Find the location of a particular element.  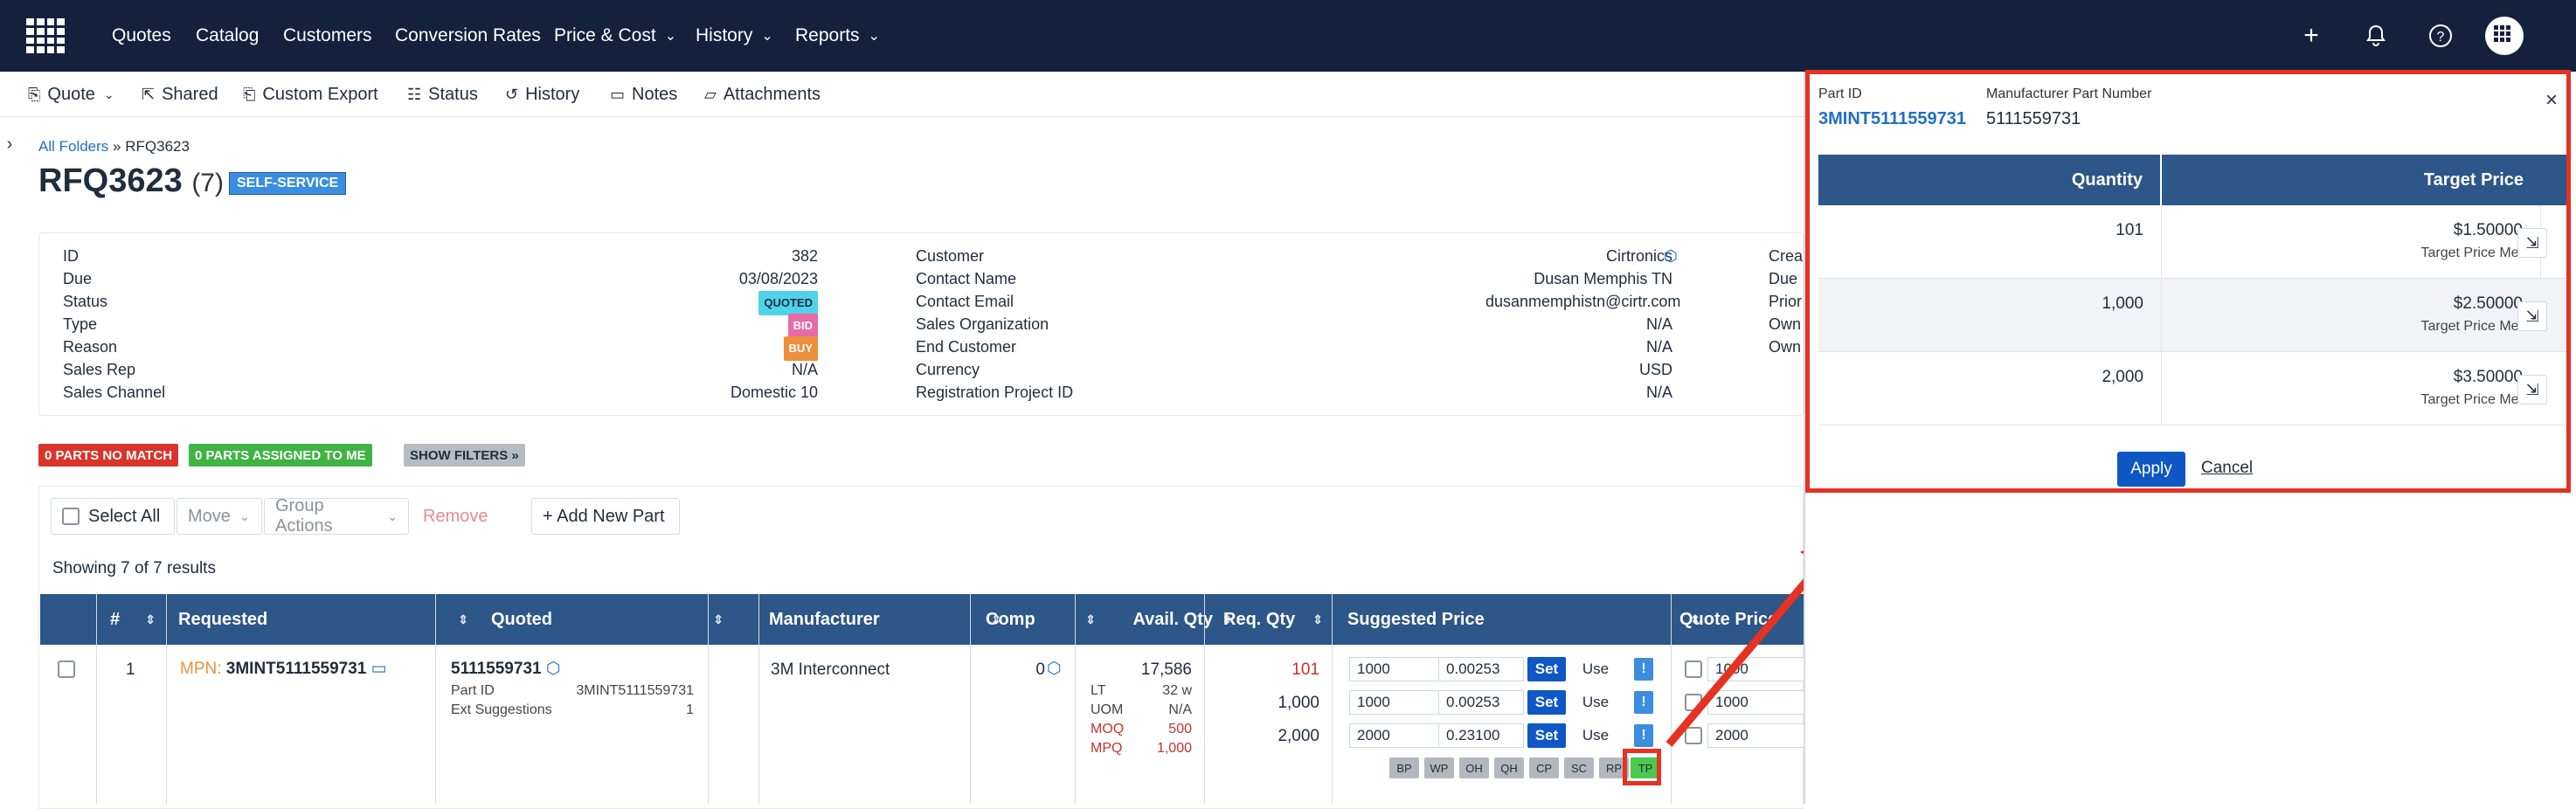

tag-wp: WP is located at coordinates (1439, 767).